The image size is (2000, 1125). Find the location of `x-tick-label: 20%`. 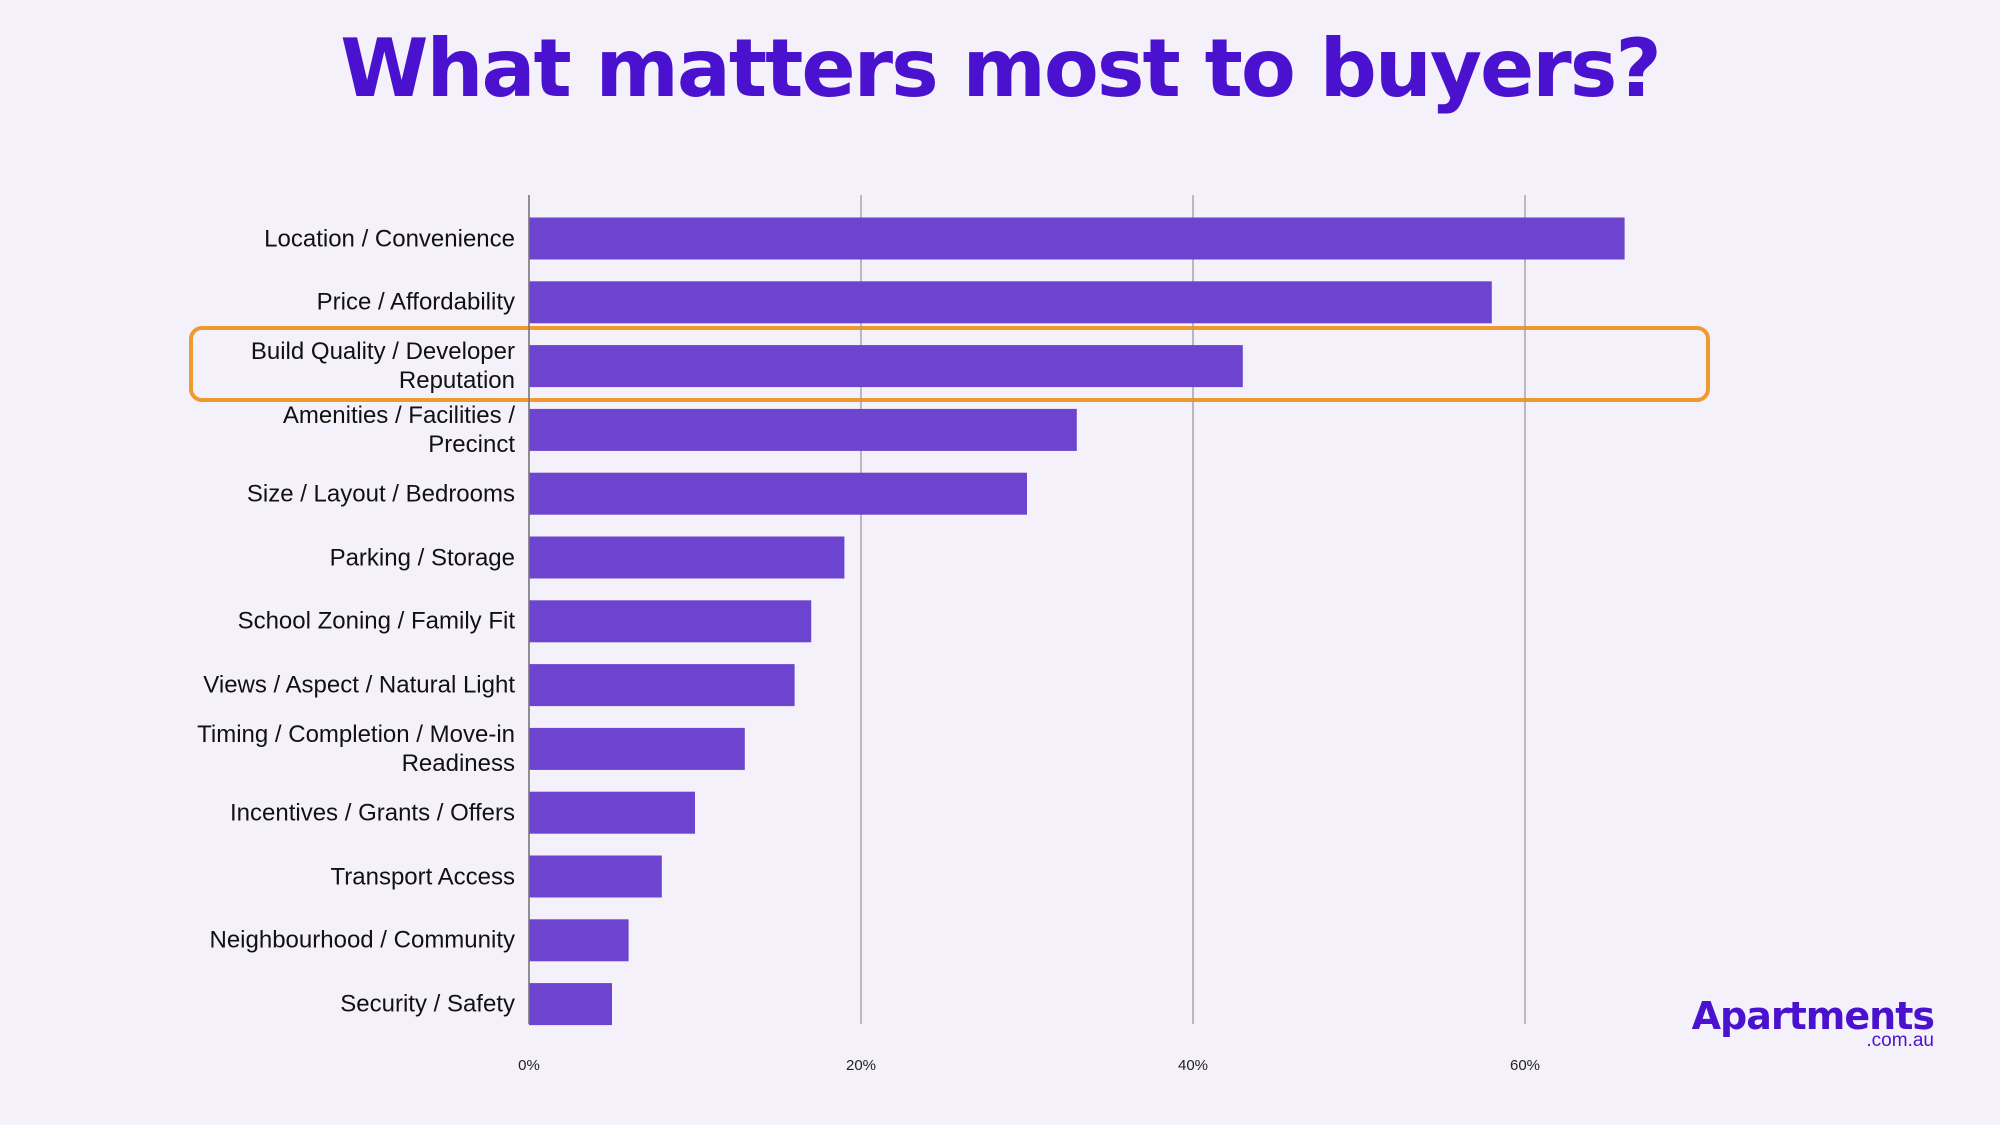

x-tick-label: 20% is located at coordinates (861, 1065).